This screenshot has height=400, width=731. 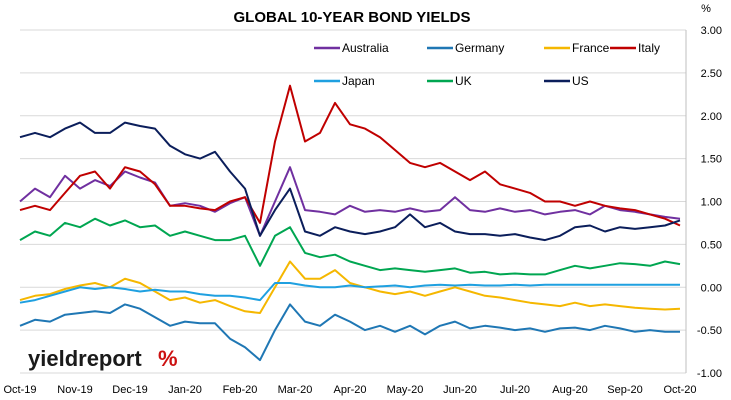 What do you see at coordinates (709, 374) in the screenshot?
I see `y-tick-label: -1.00` at bounding box center [709, 374].